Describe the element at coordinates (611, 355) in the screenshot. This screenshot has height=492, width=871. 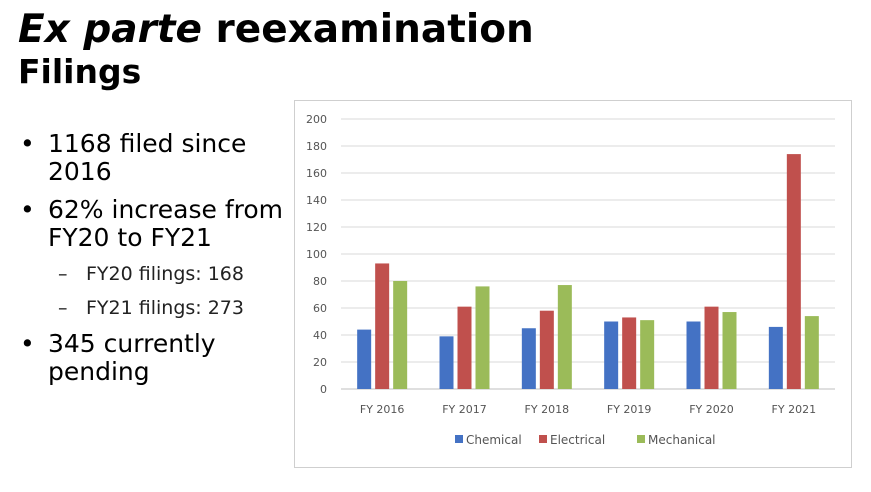
I see `bar-chemical-fy-2019` at that location.